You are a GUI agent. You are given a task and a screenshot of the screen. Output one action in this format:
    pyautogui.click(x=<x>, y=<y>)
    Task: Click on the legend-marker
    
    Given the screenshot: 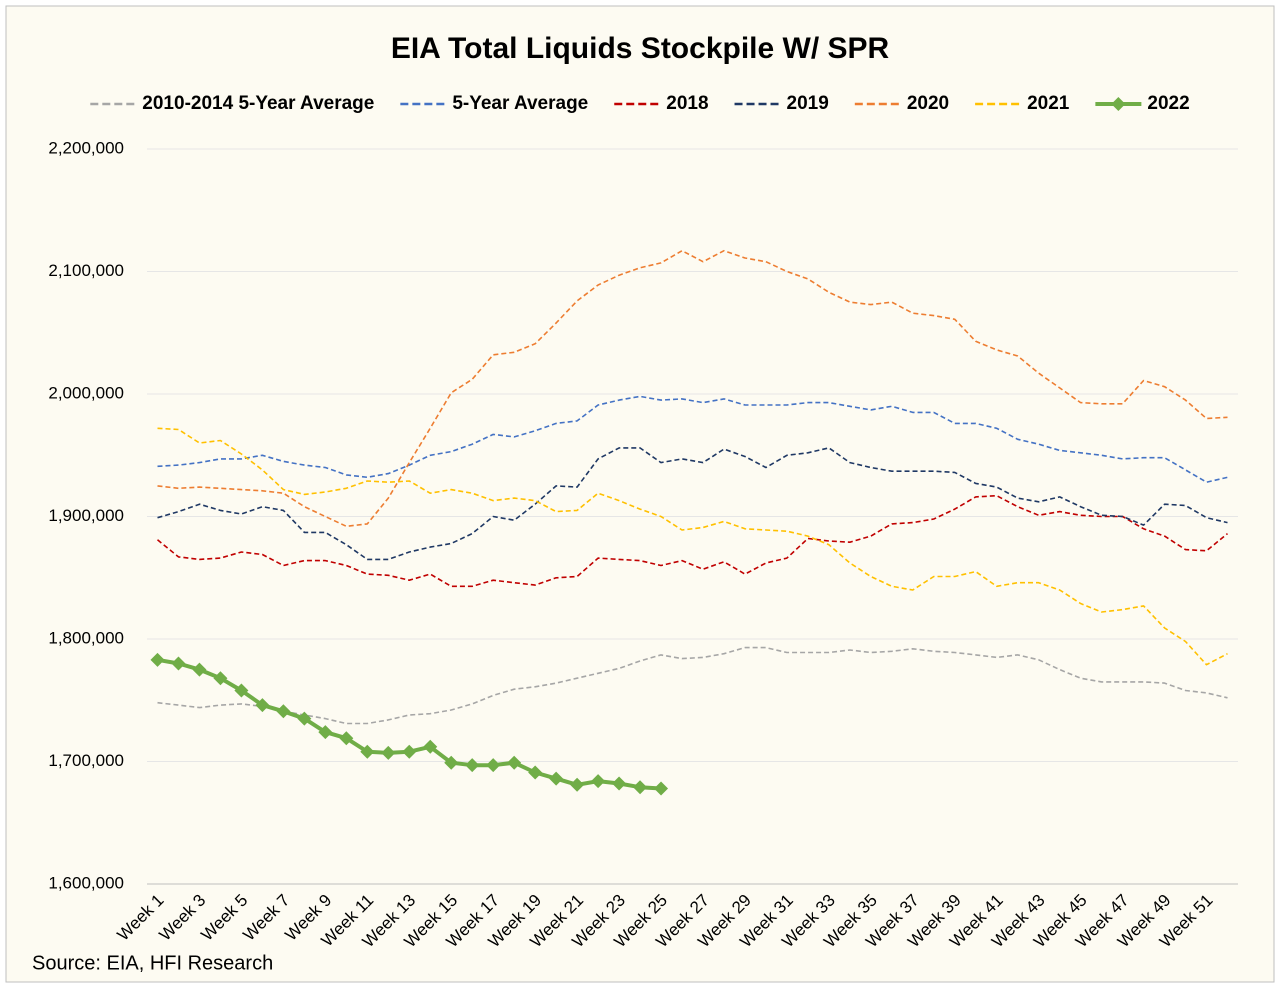 What is the action you would take?
    pyautogui.click(x=1118, y=104)
    